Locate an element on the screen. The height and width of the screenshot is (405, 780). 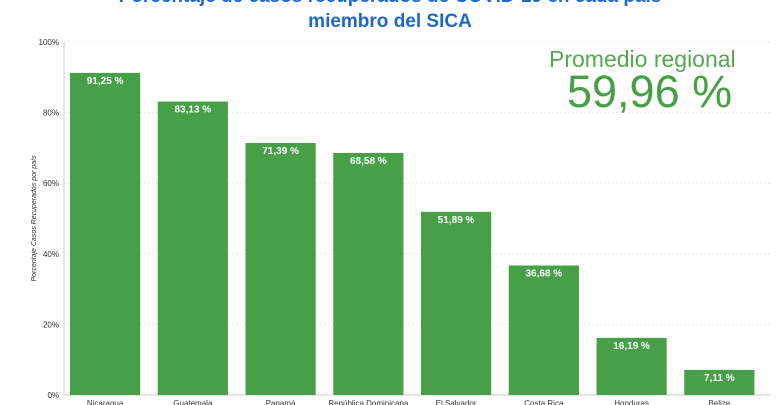
bar-value-label: 91,25 % is located at coordinates (105, 81).